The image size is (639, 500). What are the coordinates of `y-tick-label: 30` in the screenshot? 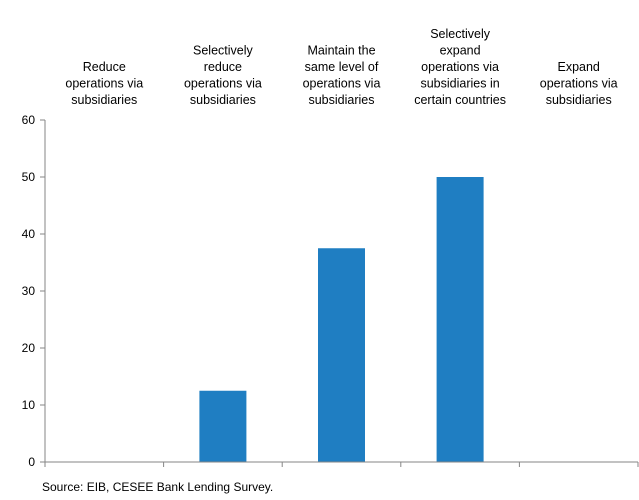 It's located at (29, 291).